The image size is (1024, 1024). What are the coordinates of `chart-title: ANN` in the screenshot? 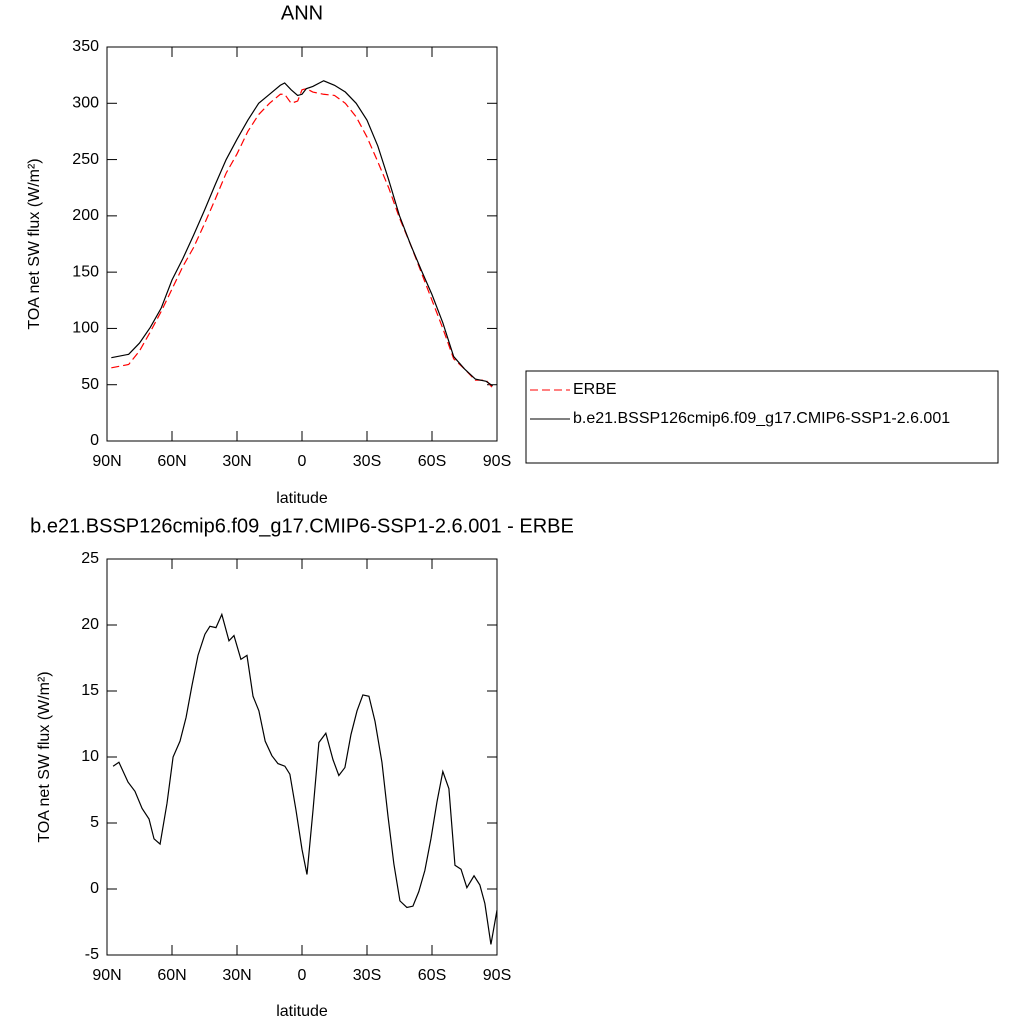 It's located at (302, 13).